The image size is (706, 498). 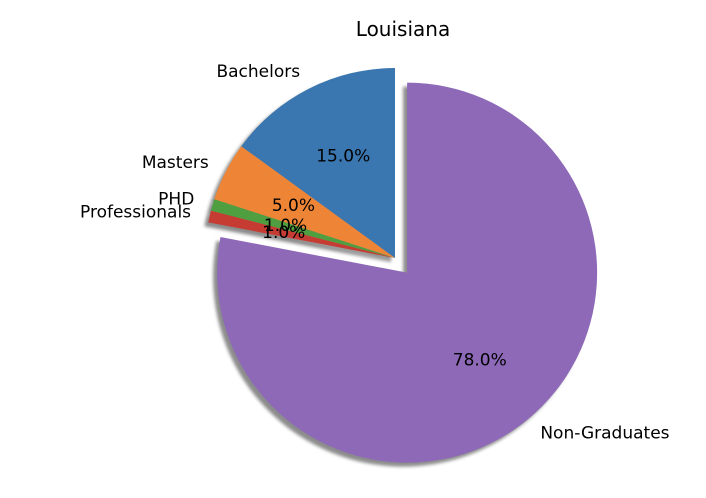 I want to click on slice-masters, so click(x=304, y=202).